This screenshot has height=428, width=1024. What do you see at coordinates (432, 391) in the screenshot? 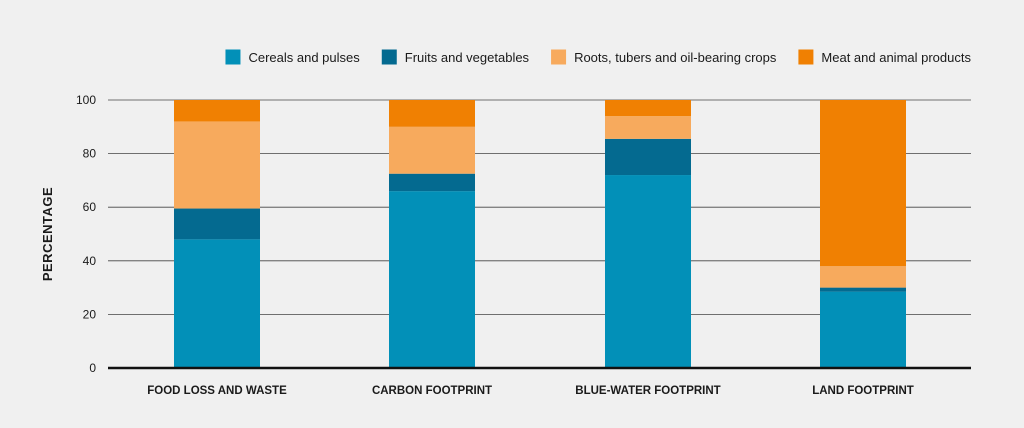
I see `x-category-label: CARBON FOOTPRINT` at bounding box center [432, 391].